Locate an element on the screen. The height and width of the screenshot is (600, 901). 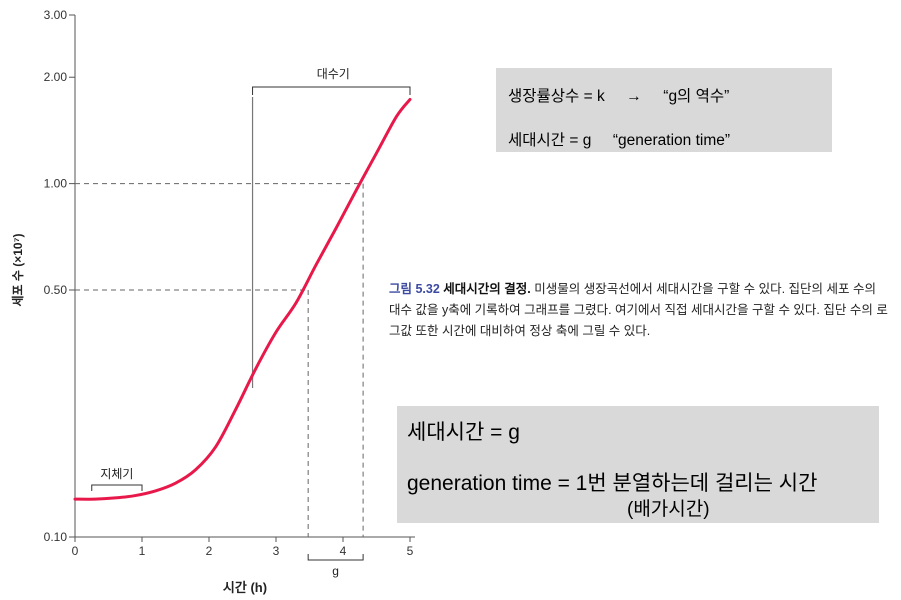
x-tick-label: 0 is located at coordinates (75, 551).